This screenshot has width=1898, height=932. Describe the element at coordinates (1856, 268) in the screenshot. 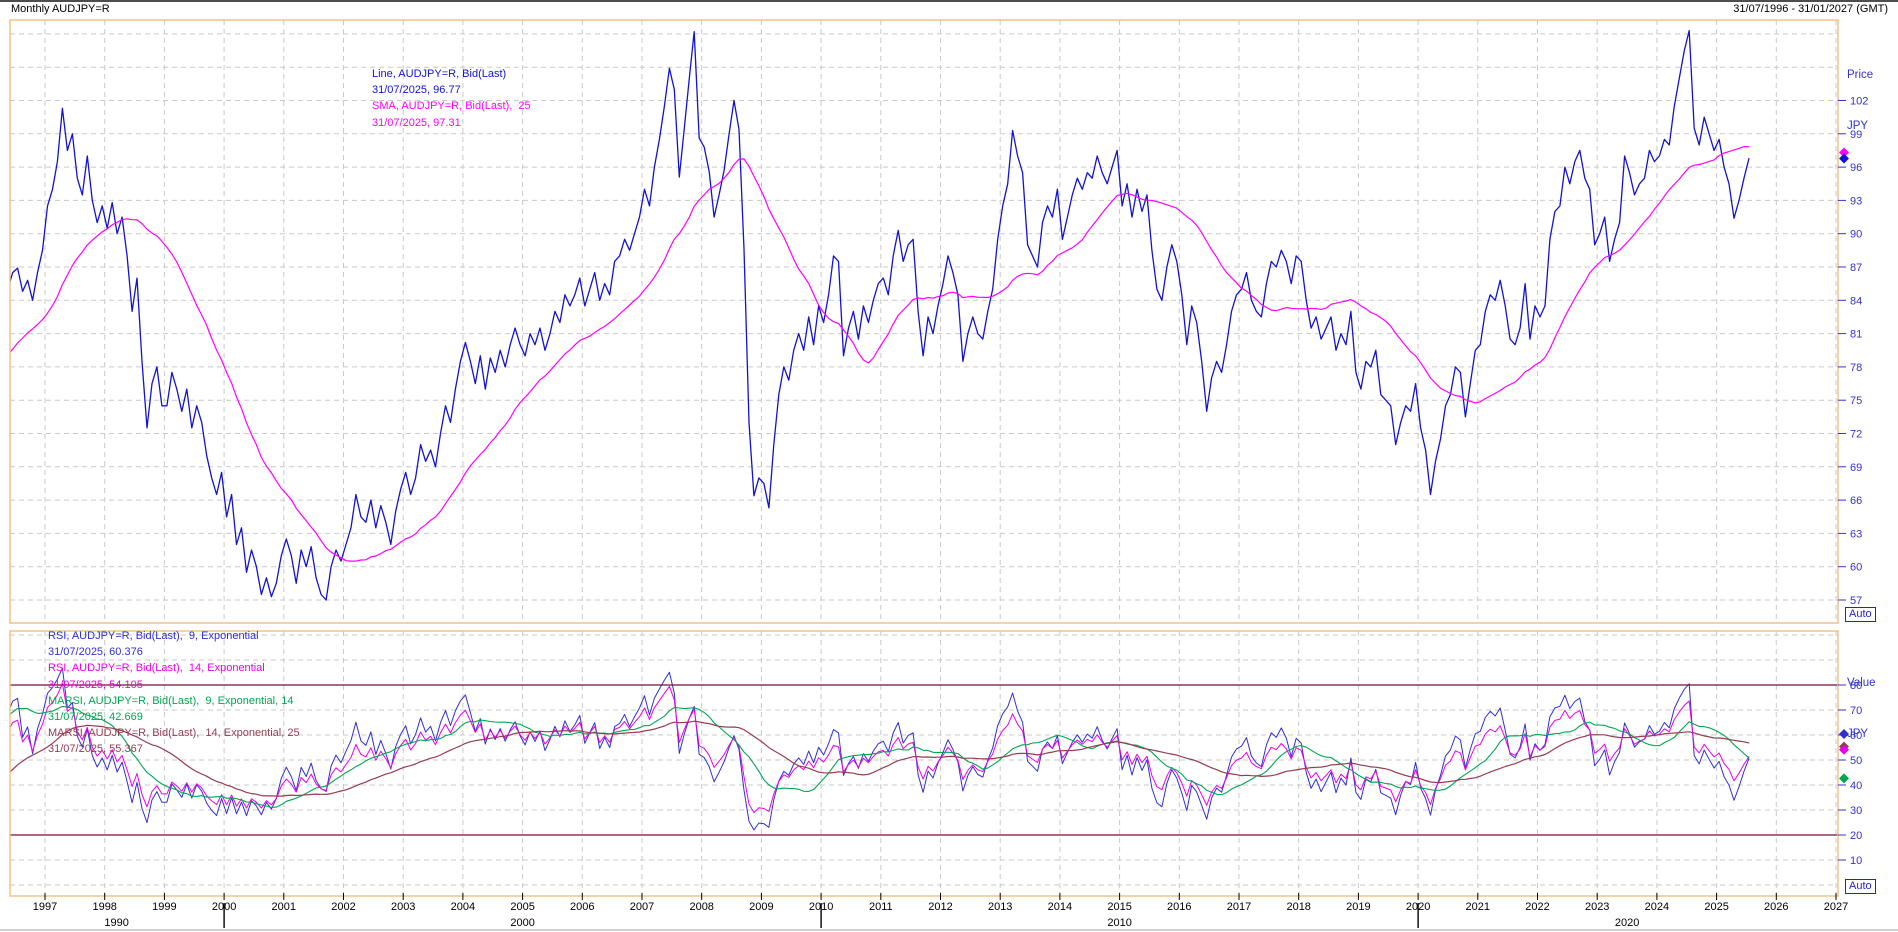

I see `axis-tick-label: 87` at that location.